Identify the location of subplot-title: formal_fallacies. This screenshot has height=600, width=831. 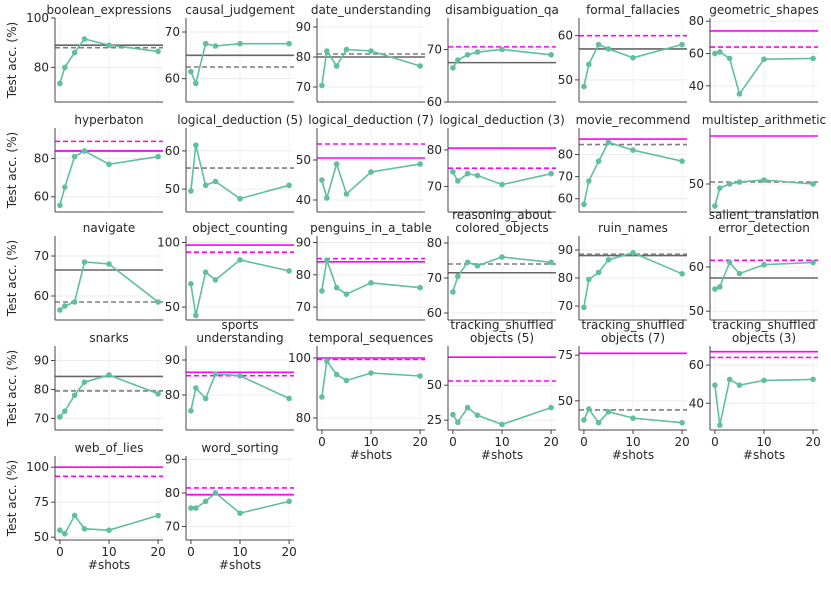
(633, 10).